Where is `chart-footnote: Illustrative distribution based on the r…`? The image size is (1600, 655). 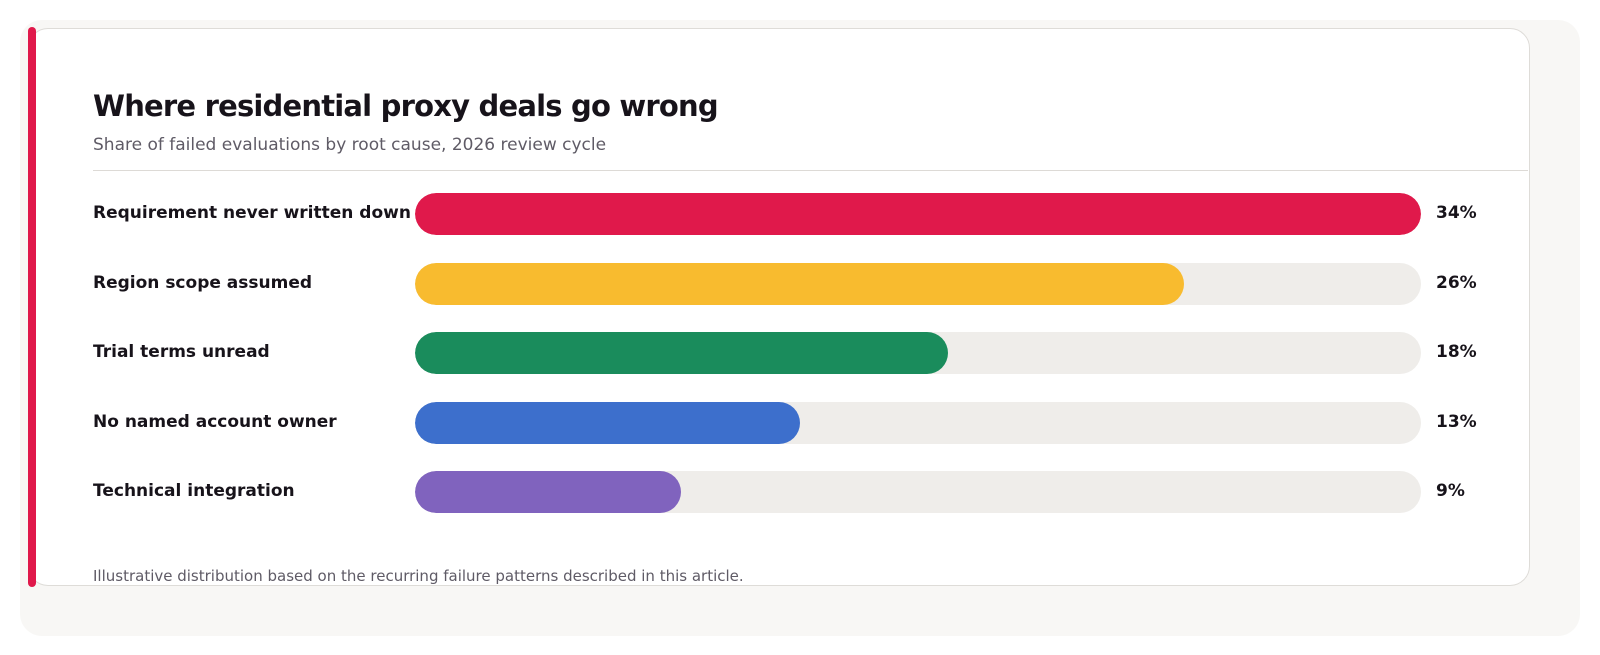
chart-footnote: Illustrative distribution based on the r… is located at coordinates (418, 576).